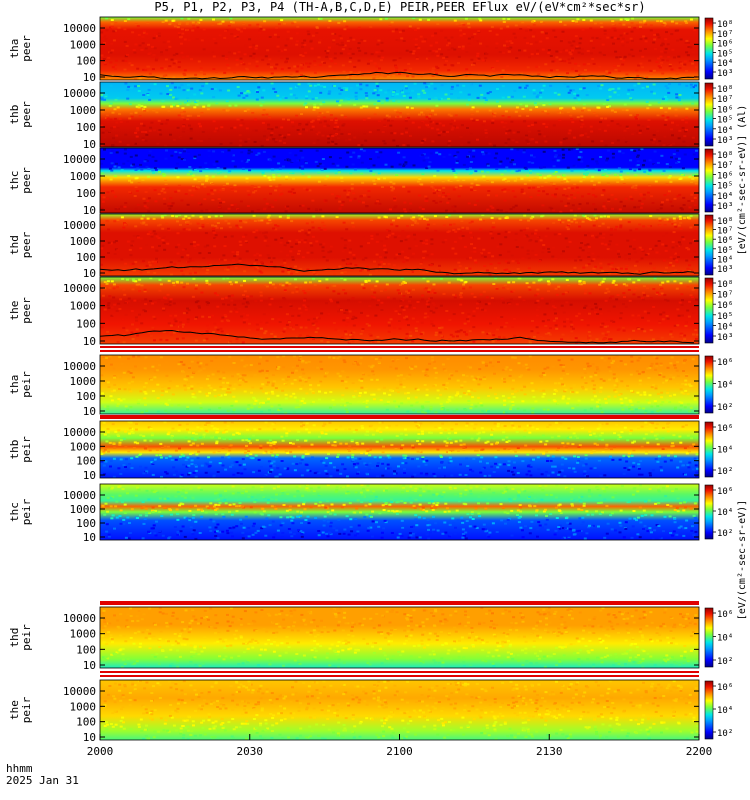  Describe the element at coordinates (250, 751) in the screenshot. I see `x-tick-label: 2030` at that location.